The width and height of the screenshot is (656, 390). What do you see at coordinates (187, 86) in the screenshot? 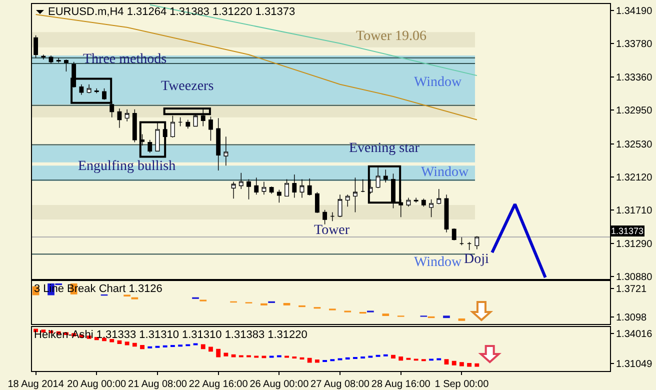
I see `annotation: Tweezers` at bounding box center [187, 86].